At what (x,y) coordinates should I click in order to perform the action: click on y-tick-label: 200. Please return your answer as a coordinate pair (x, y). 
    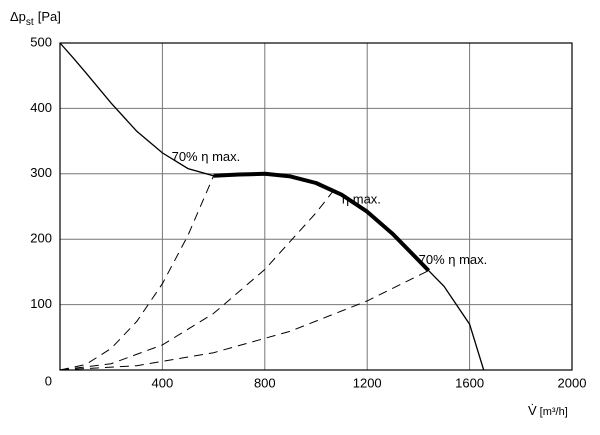
    Looking at the image, I should click on (41, 238).